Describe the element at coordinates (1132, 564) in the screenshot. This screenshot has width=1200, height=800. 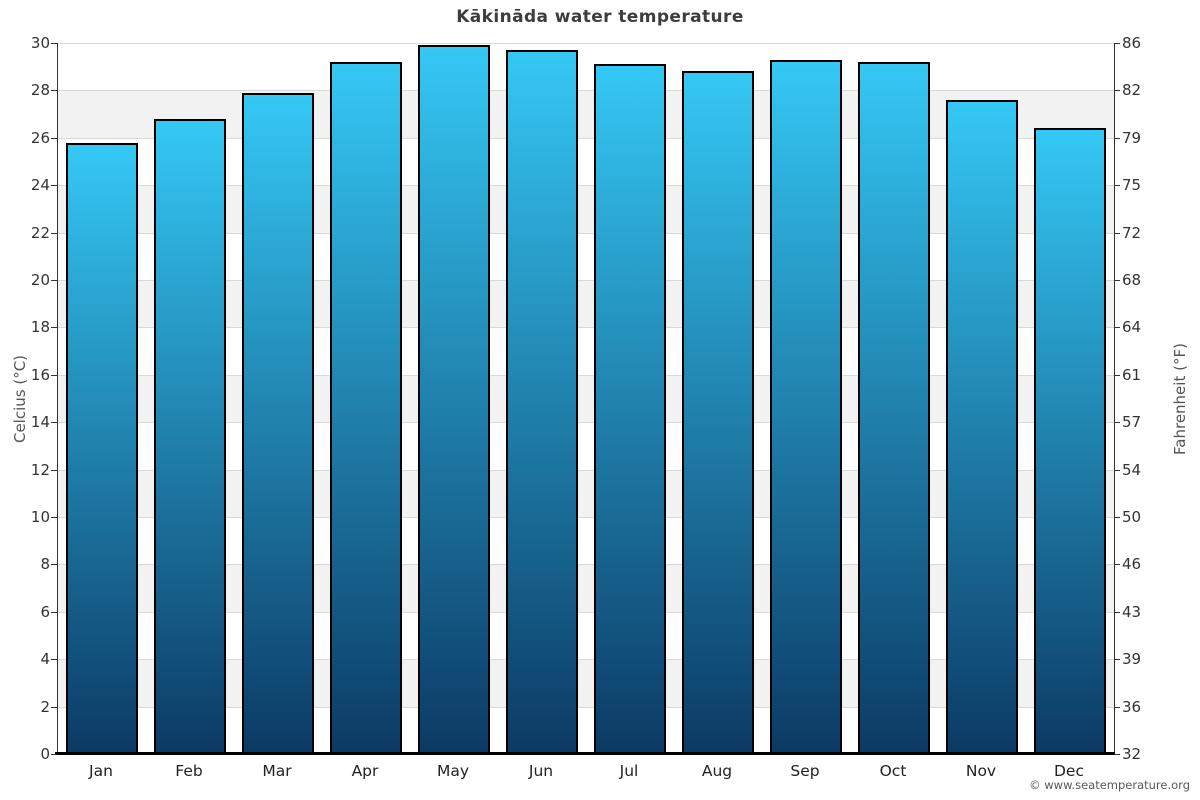
I see `fahrenheit-tick-label: 46` at that location.